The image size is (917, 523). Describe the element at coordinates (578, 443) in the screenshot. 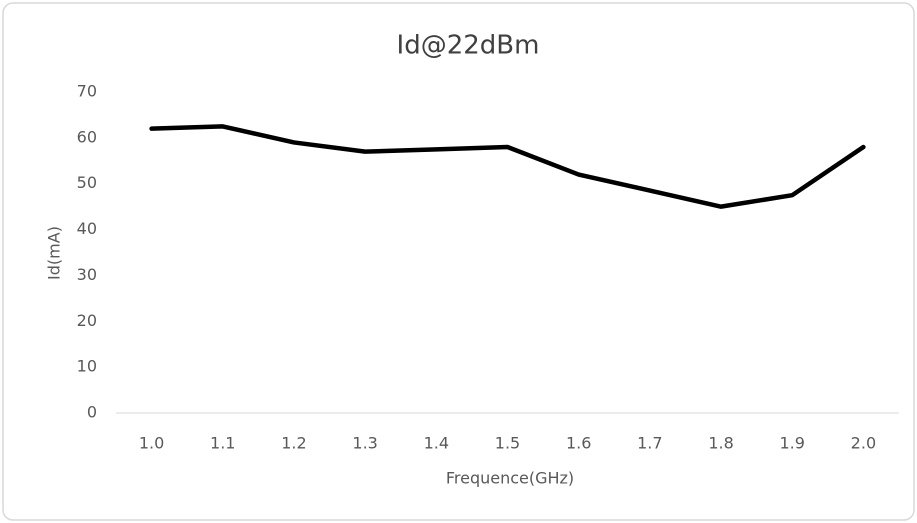

I see `x-tick-label: 1.6` at that location.